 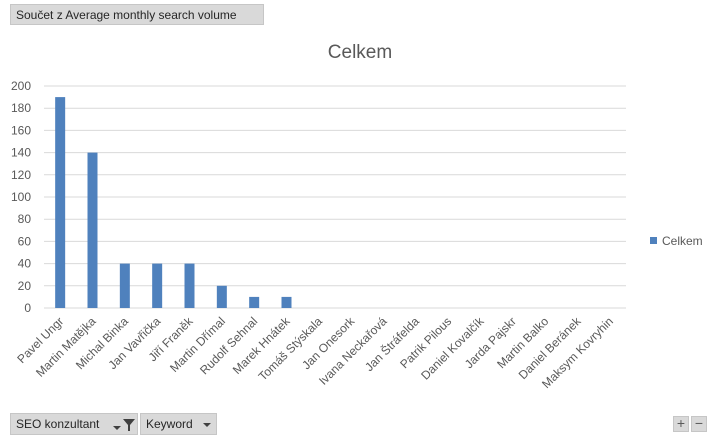 I want to click on y-tick-label: 180, so click(x=21, y=108).